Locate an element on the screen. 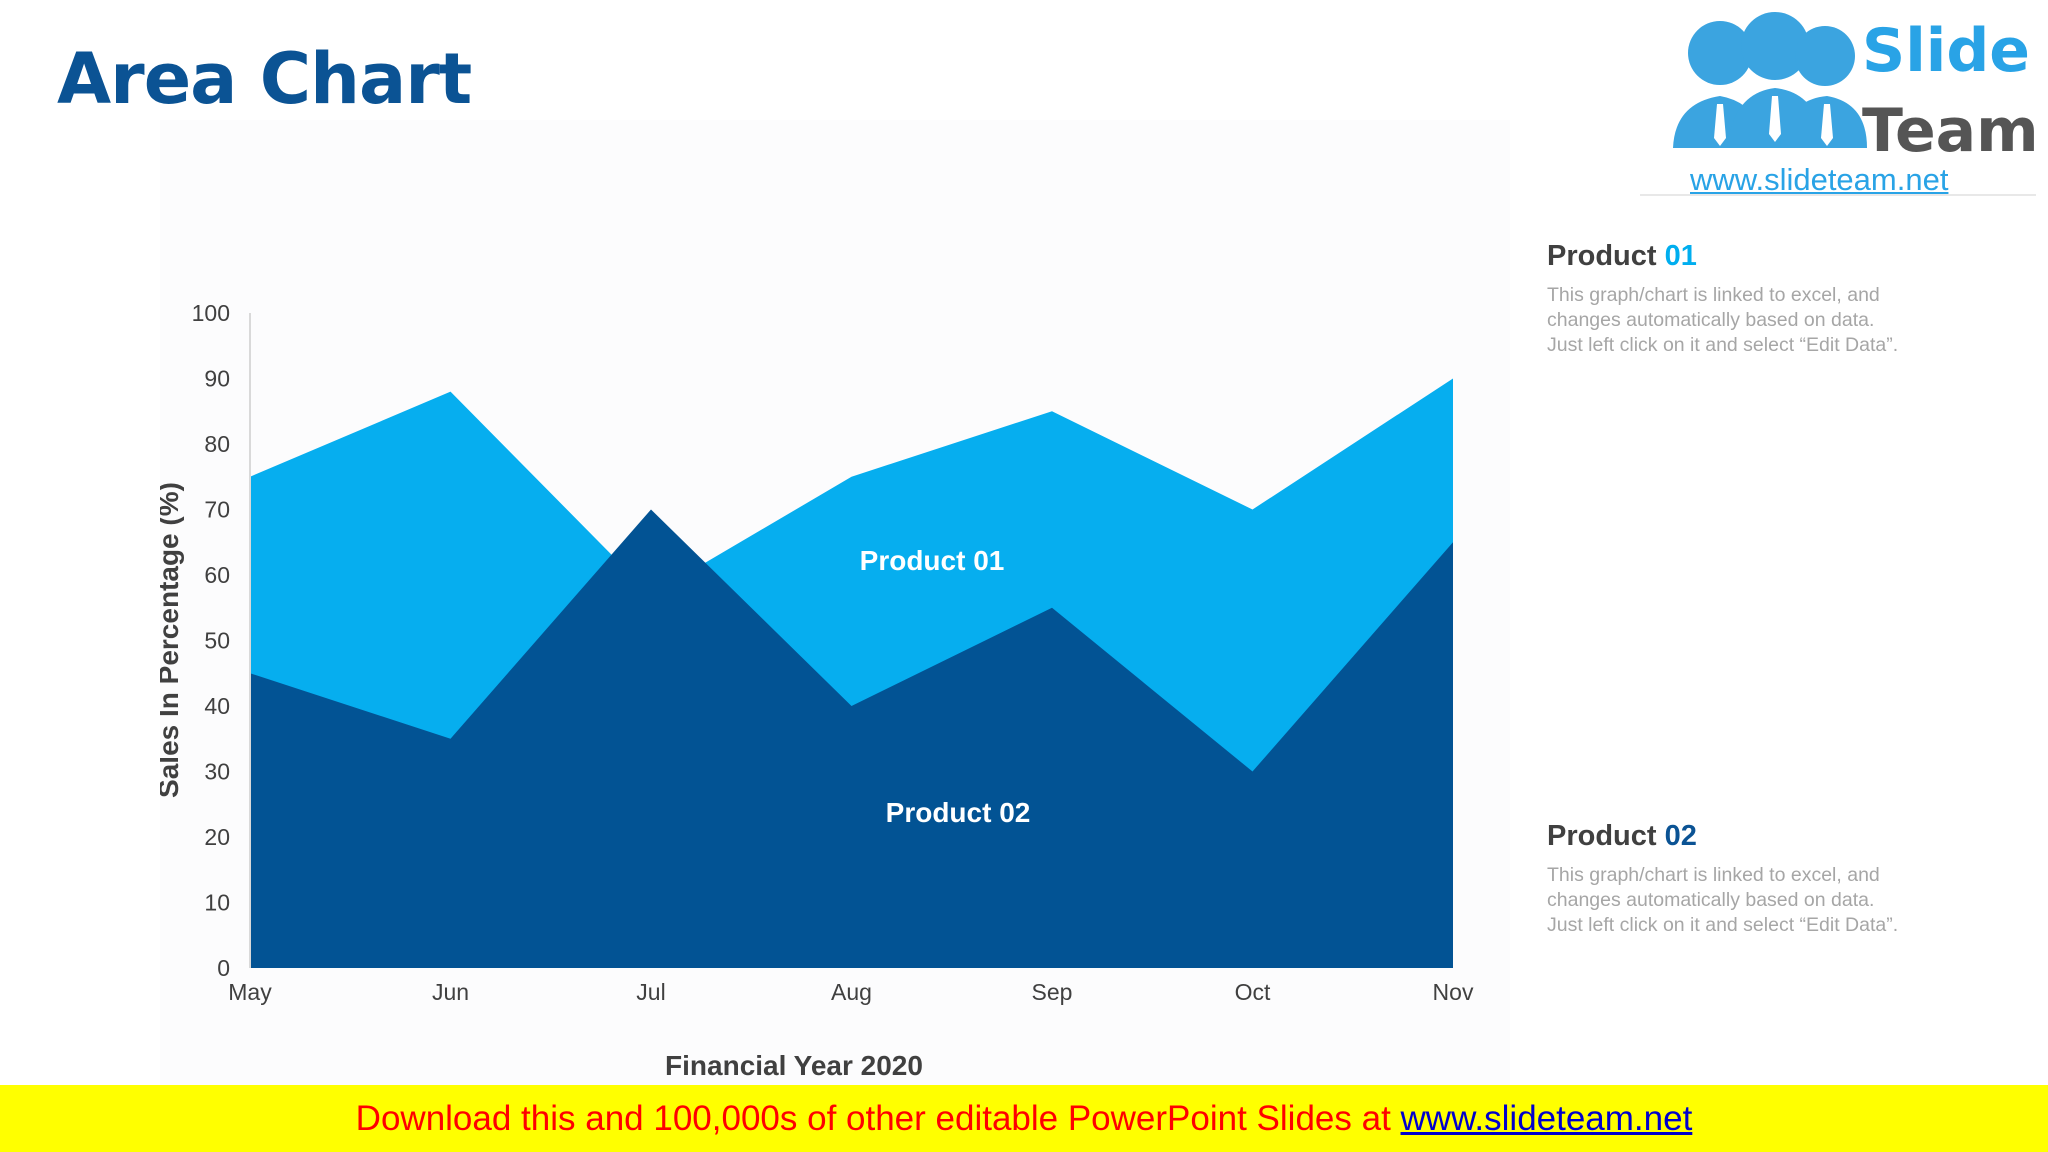 The image size is (2048, 1152). area-label-product-01: Product 01 is located at coordinates (932, 560).